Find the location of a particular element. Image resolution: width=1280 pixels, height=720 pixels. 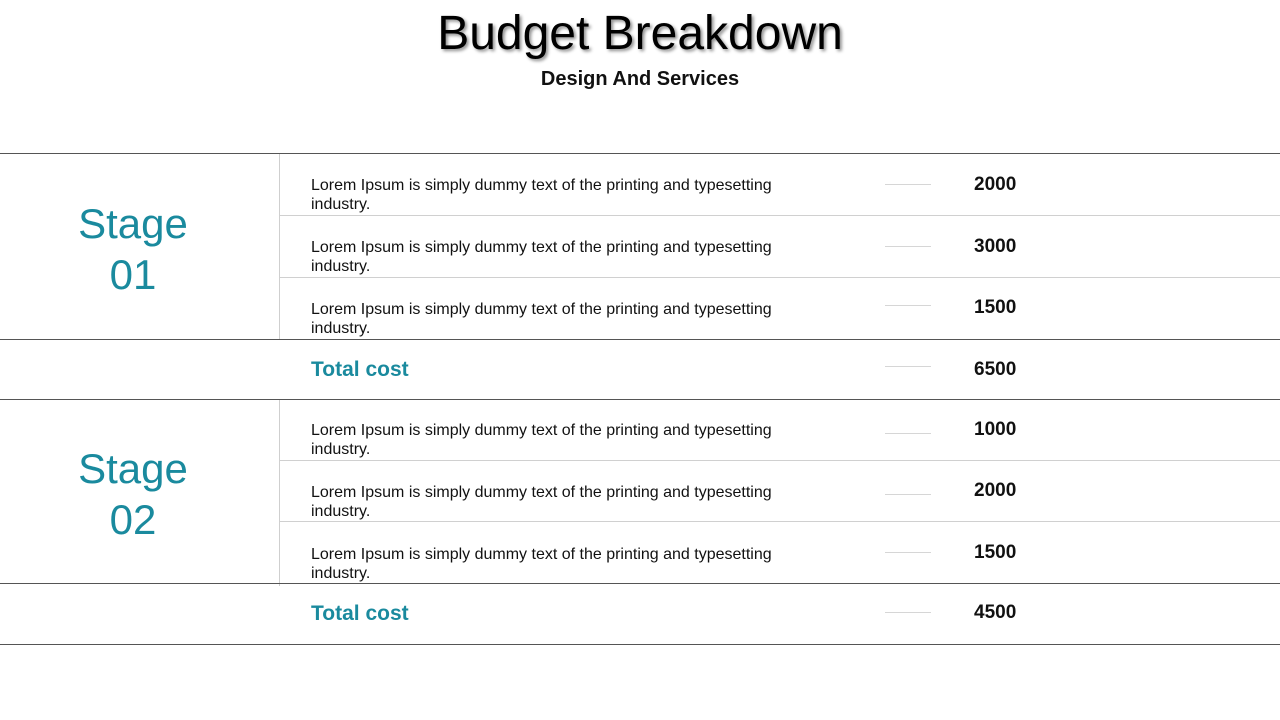

stage-label-number: 01 is located at coordinates (133, 274).